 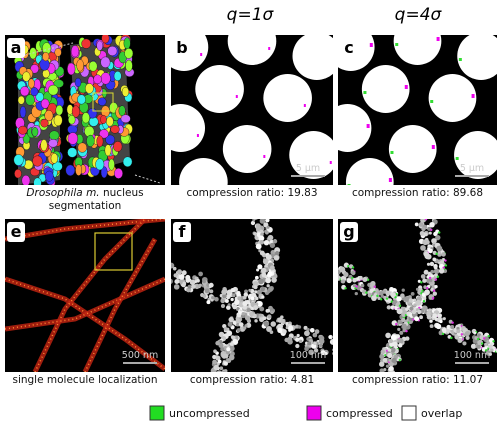 I want to click on panel: e 500 nm, so click(x=85, y=295).